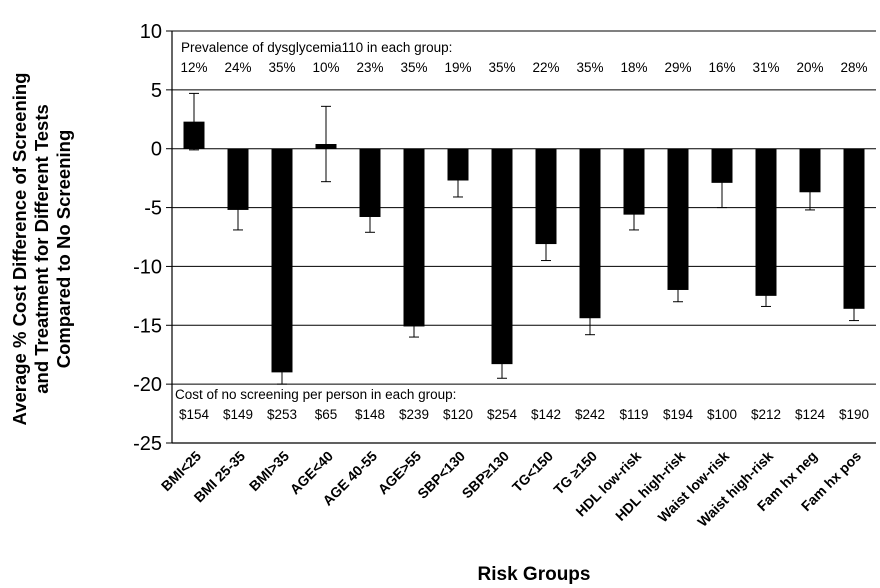 This screenshot has width=880, height=588. What do you see at coordinates (325, 67) in the screenshot?
I see `prevalence-value: 10%` at bounding box center [325, 67].